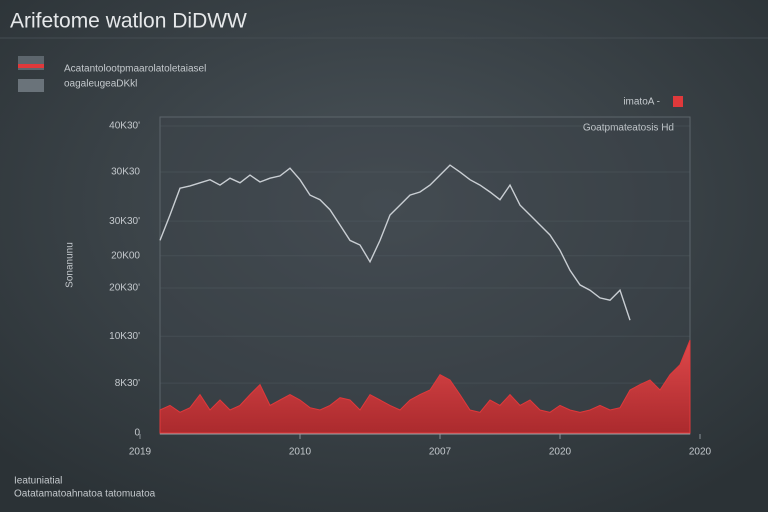 Image resolution: width=768 pixels, height=512 pixels. I want to click on y-tick-label: 20K30', so click(124, 288).